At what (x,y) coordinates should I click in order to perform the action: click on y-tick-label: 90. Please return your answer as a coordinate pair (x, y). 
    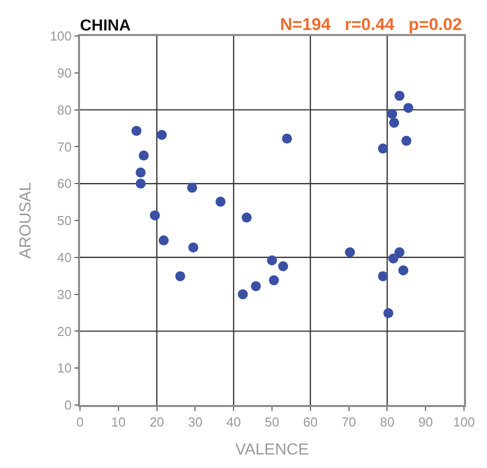
    Looking at the image, I should click on (64, 72).